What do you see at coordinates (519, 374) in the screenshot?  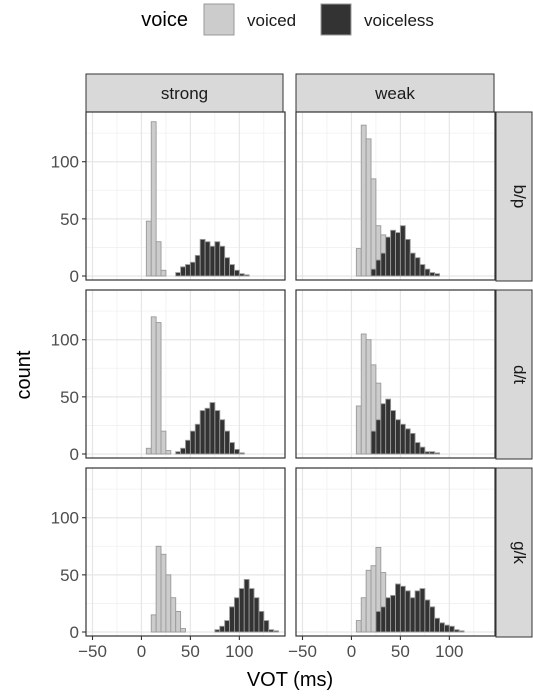 I see `strip-label-dt: d/t` at bounding box center [519, 374].